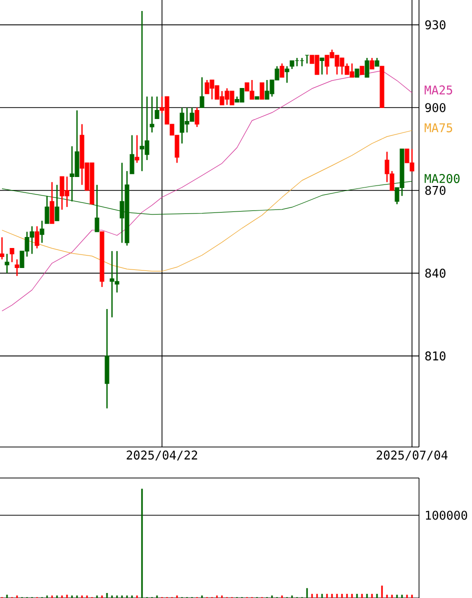 The image size is (472, 598). I want to click on y-tick-label: 100000, so click(447, 515).